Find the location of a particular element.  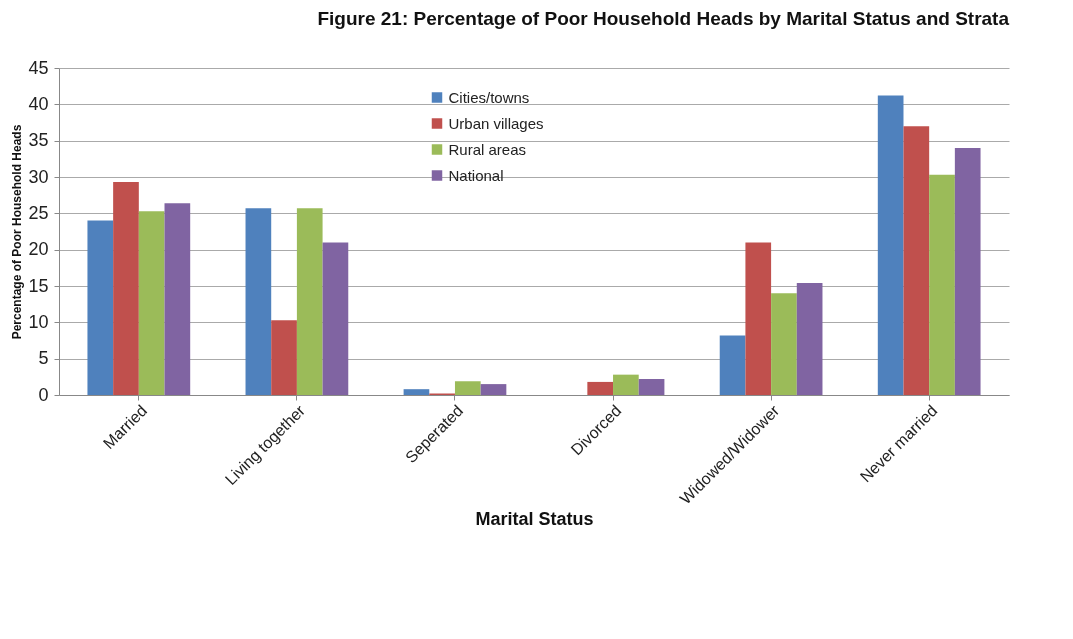

y-tick-label: 5 is located at coordinates (43, 358).